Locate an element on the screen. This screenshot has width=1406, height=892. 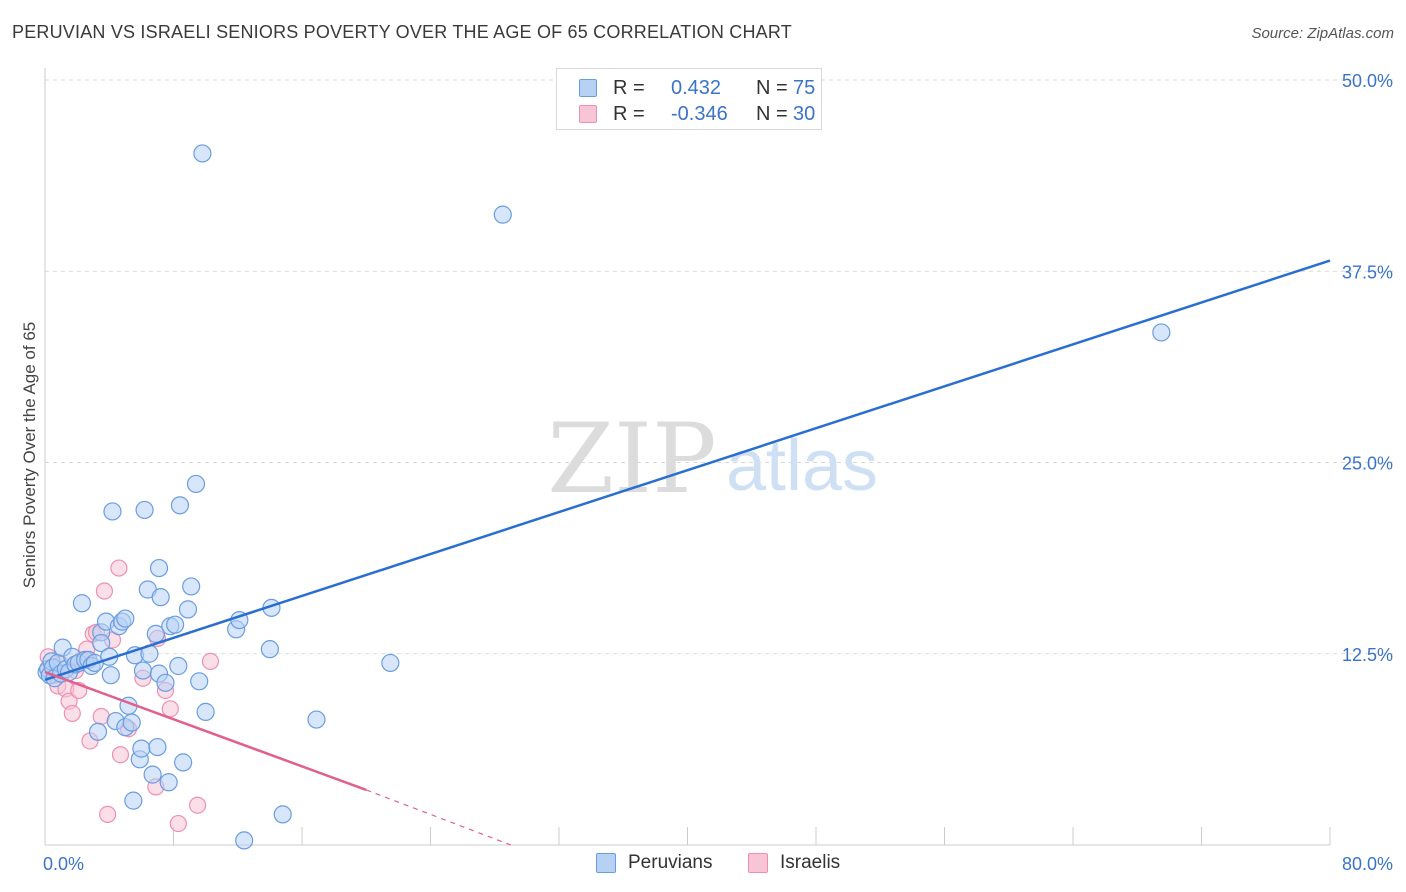
peruvians-swatch is located at coordinates (588, 88).